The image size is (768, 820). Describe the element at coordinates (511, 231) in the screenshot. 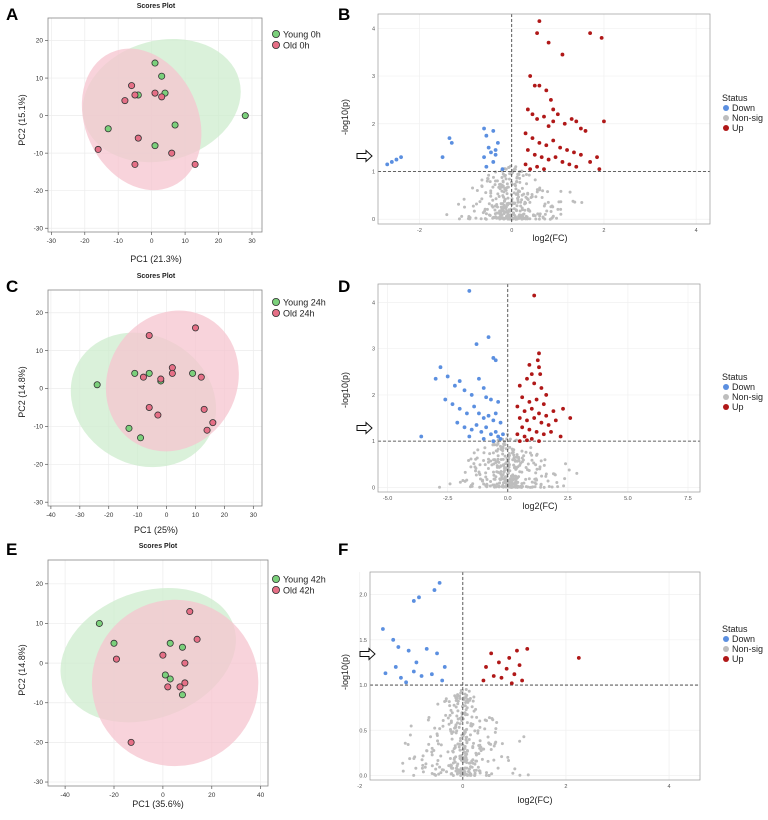

I see `x-tick-label: 0` at that location.